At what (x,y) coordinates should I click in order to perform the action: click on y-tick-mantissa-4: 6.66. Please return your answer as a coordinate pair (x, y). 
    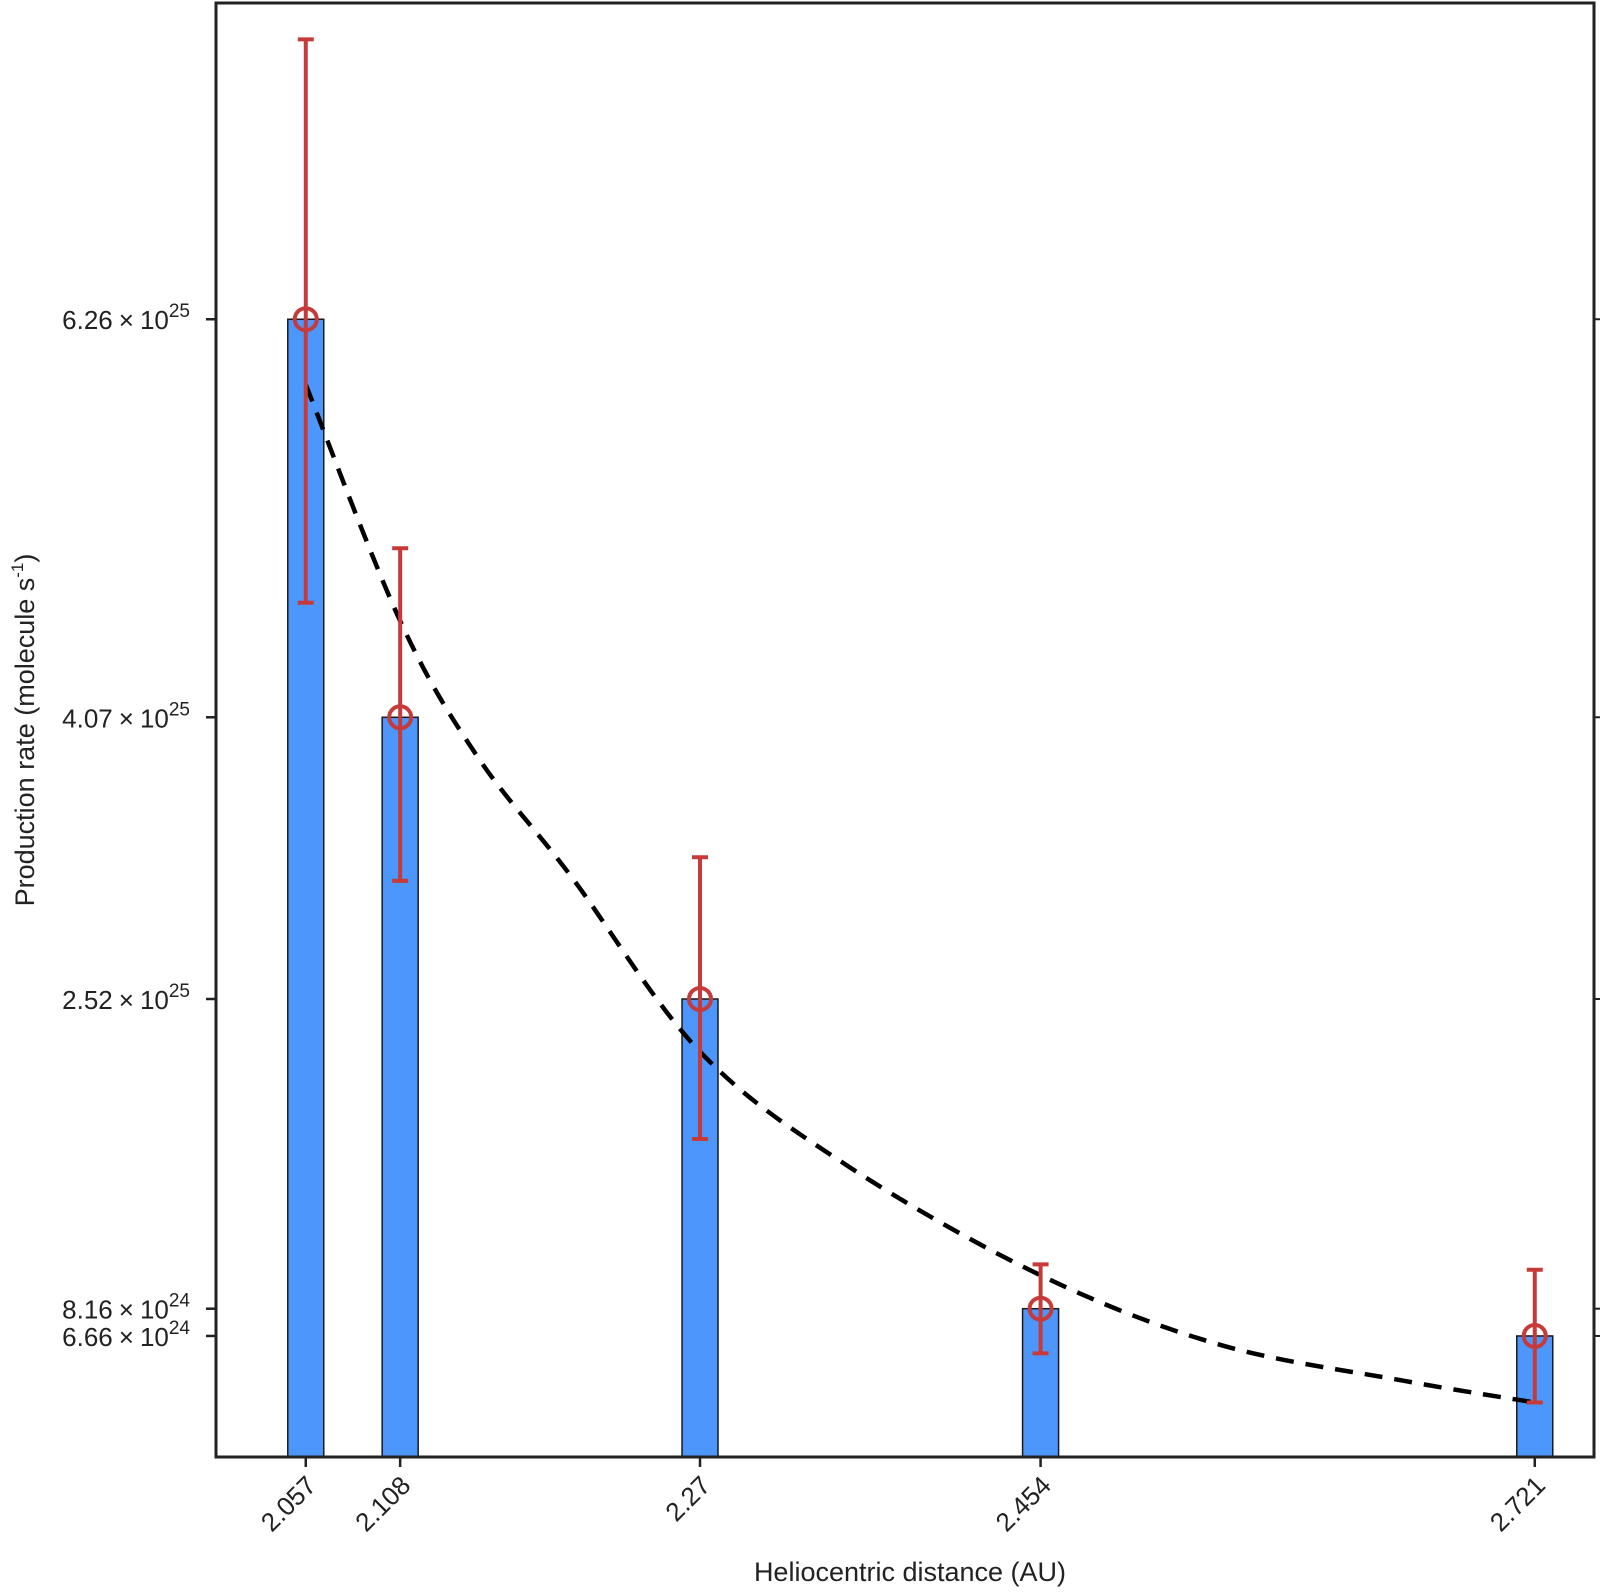
    Looking at the image, I should click on (87, 1337).